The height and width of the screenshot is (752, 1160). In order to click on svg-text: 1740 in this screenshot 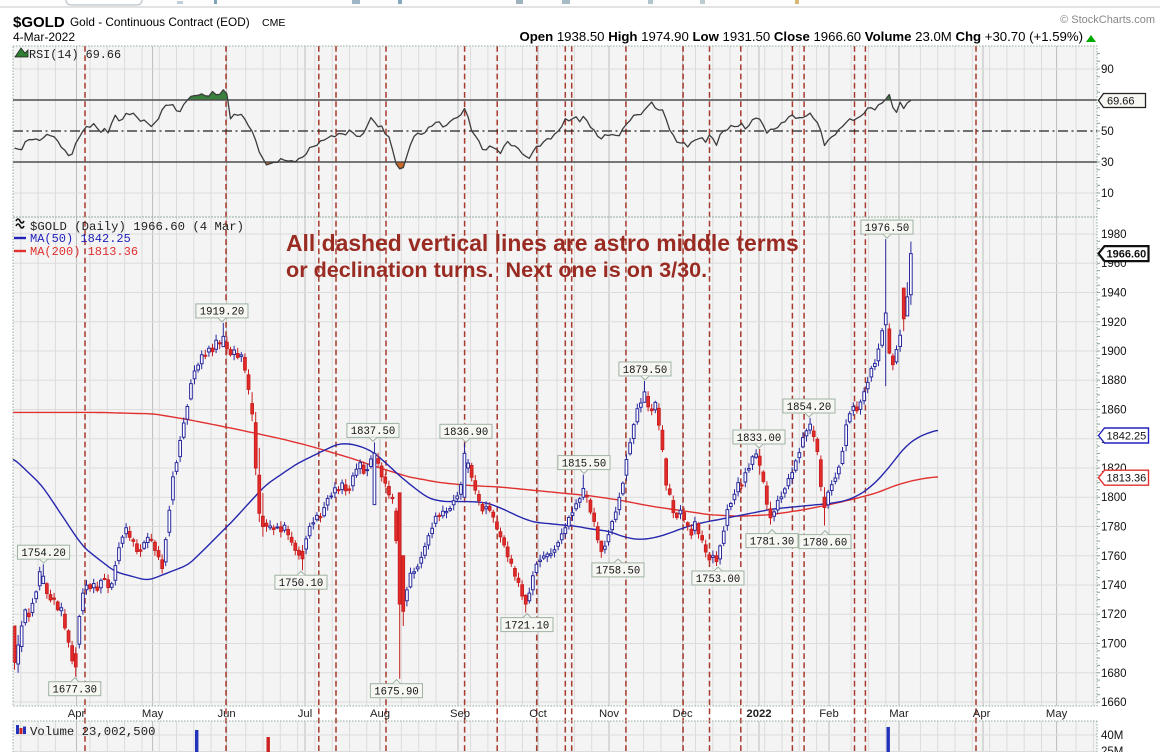, I will do `click(1114, 586)`.